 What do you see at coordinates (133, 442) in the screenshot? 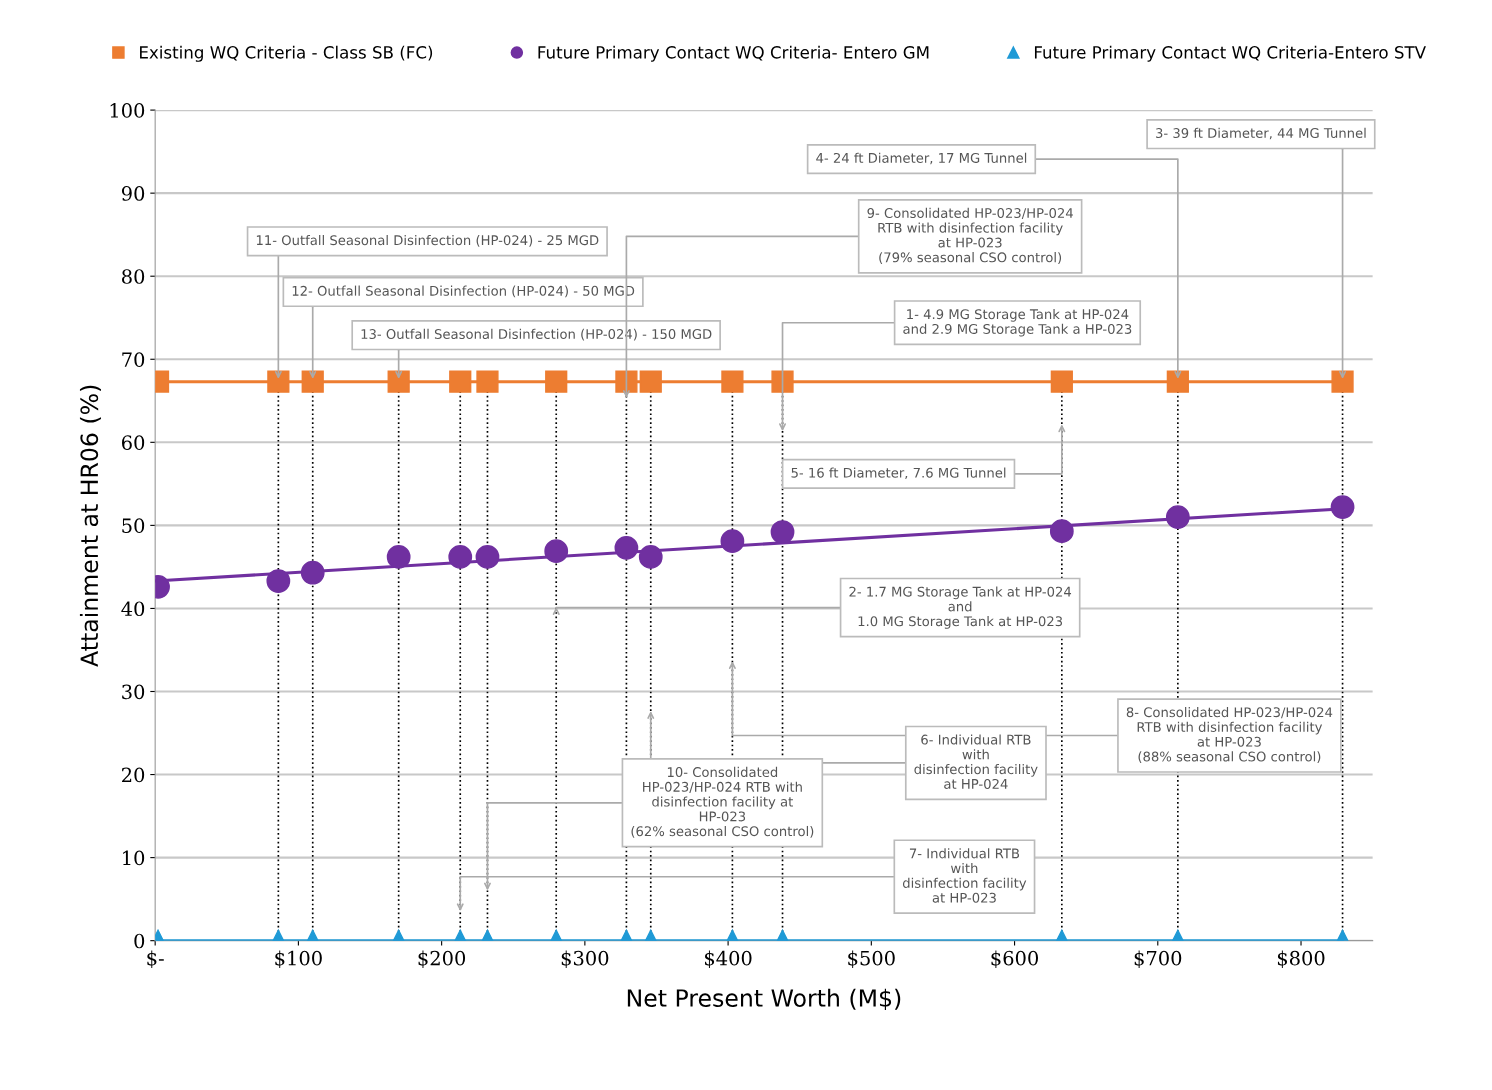
I see `y-tick-label: 60` at bounding box center [133, 442].